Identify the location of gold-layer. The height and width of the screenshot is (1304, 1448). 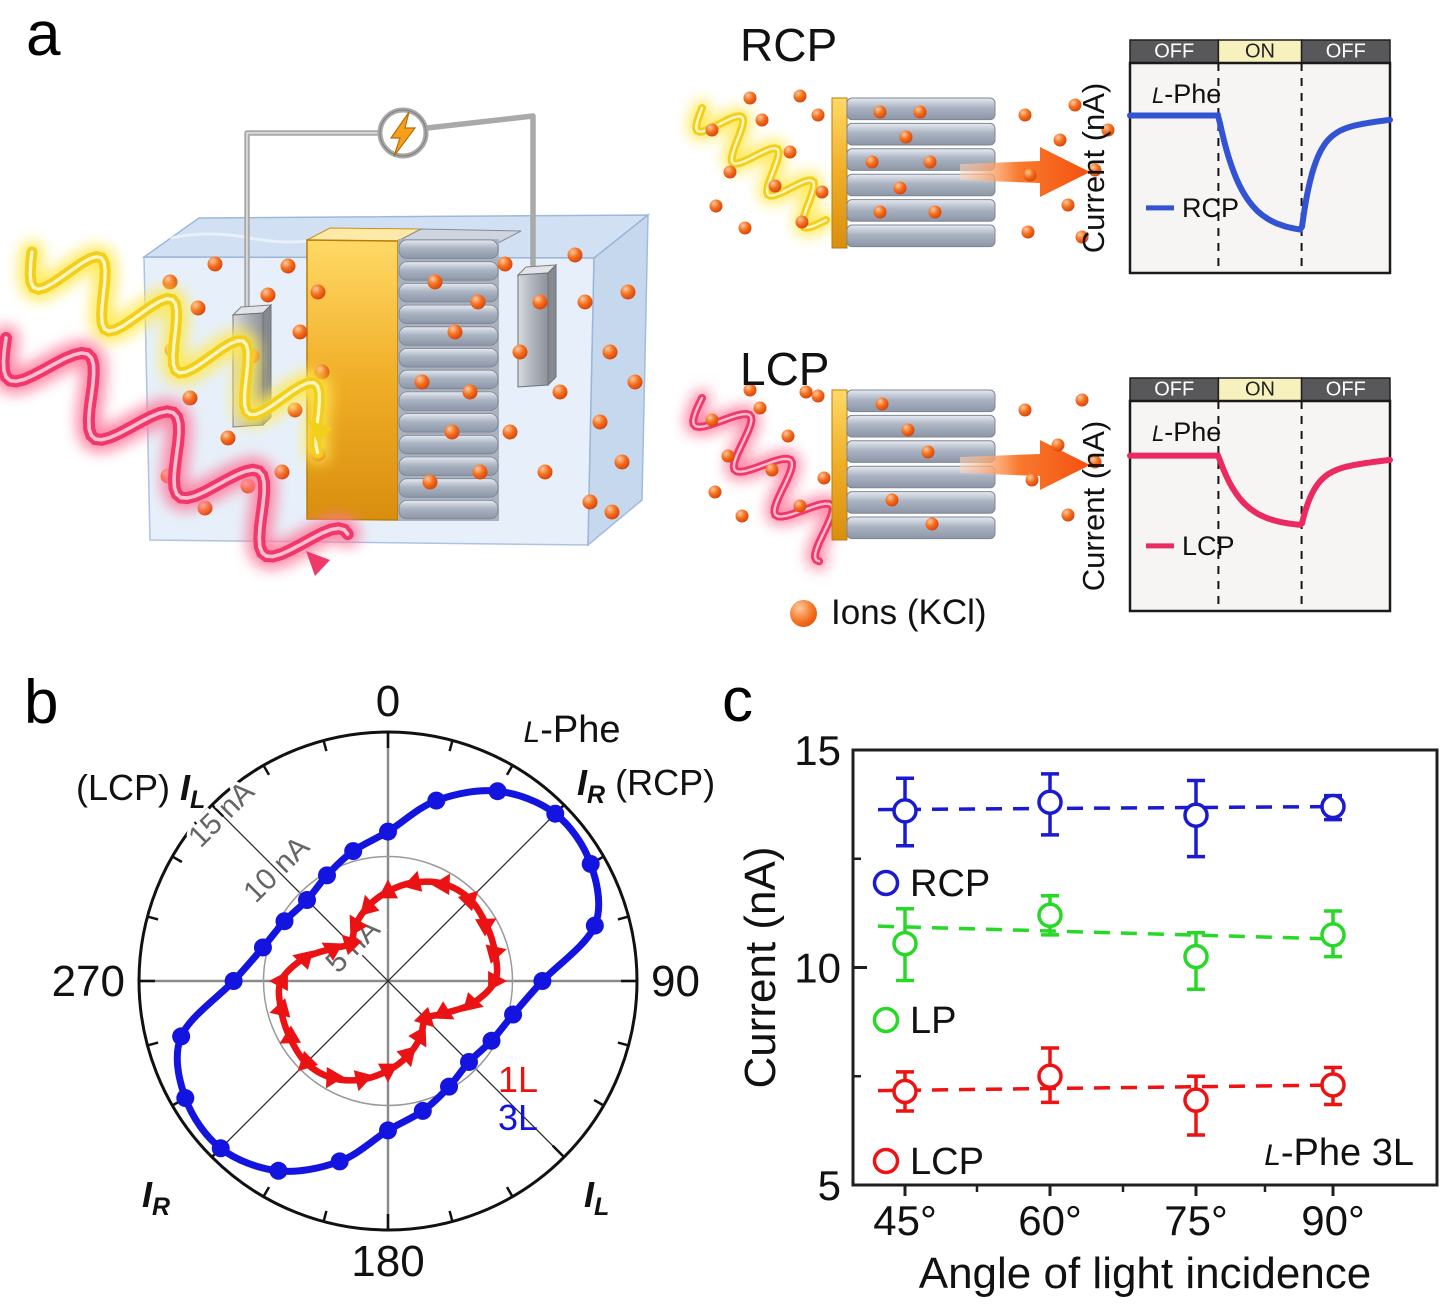
(839, 173).